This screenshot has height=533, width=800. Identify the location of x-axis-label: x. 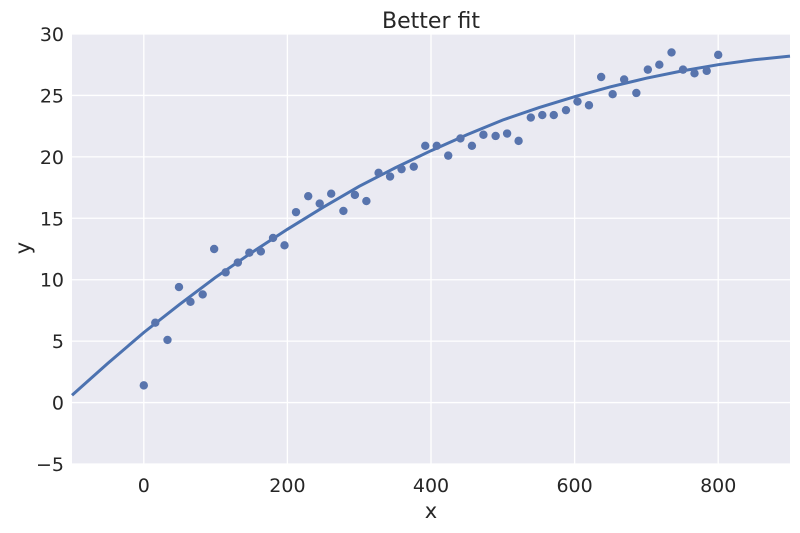
(431, 511).